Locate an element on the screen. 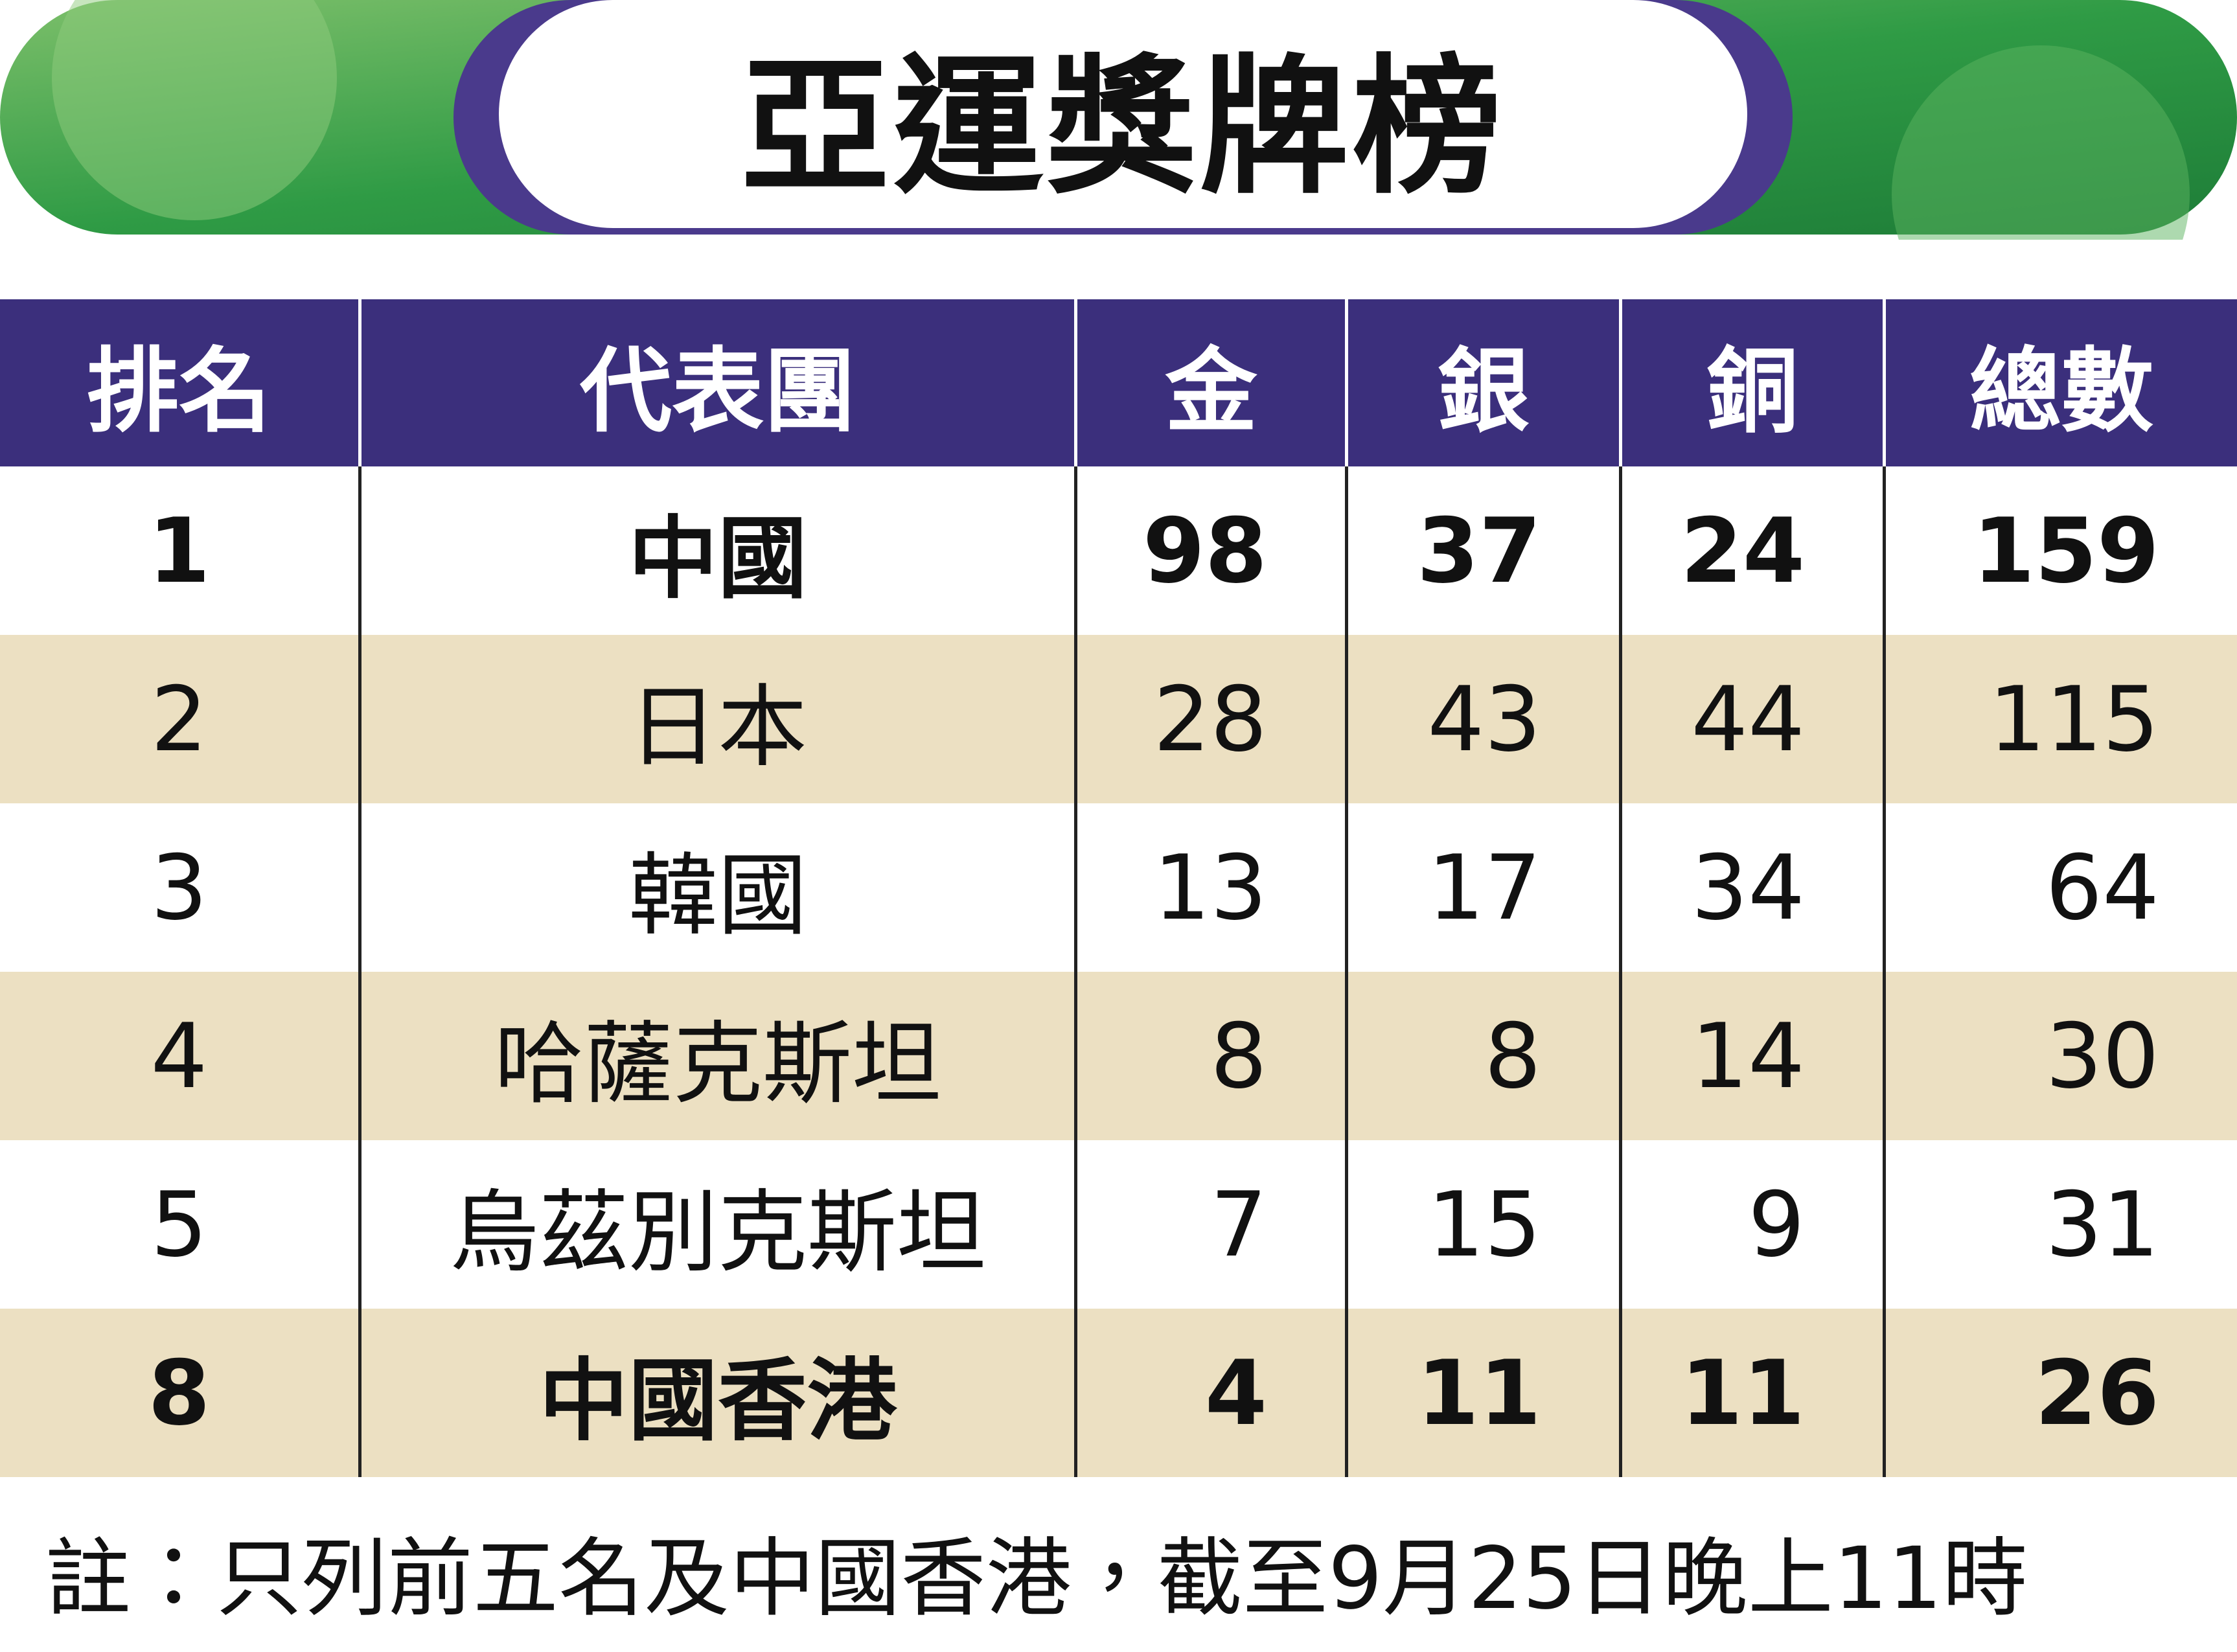 This screenshot has width=2237, height=1652. table-row: 2 日本 28 43 44 115 is located at coordinates (1118, 719).